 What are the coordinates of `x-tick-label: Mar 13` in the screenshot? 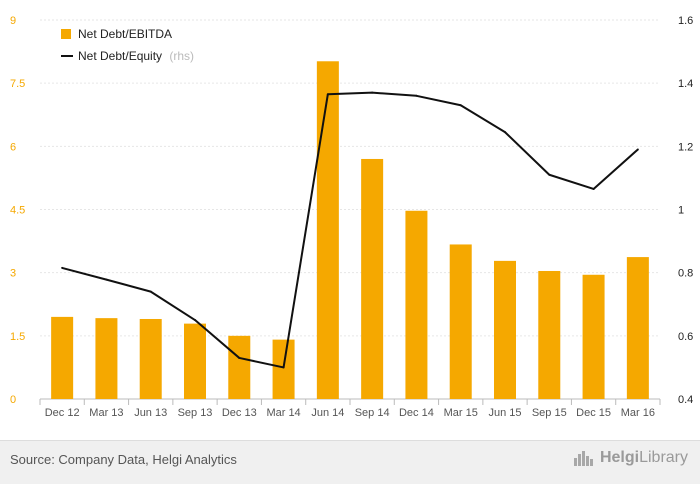 It's located at (106, 413).